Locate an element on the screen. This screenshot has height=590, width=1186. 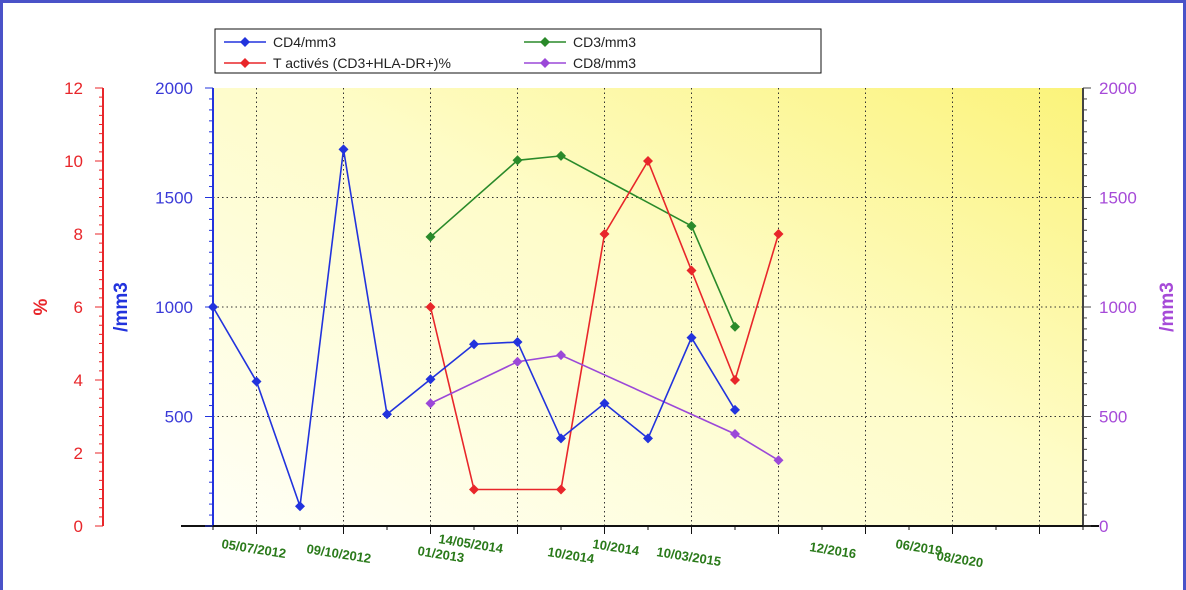
percent-tick-label: 6 is located at coordinates (78, 307).